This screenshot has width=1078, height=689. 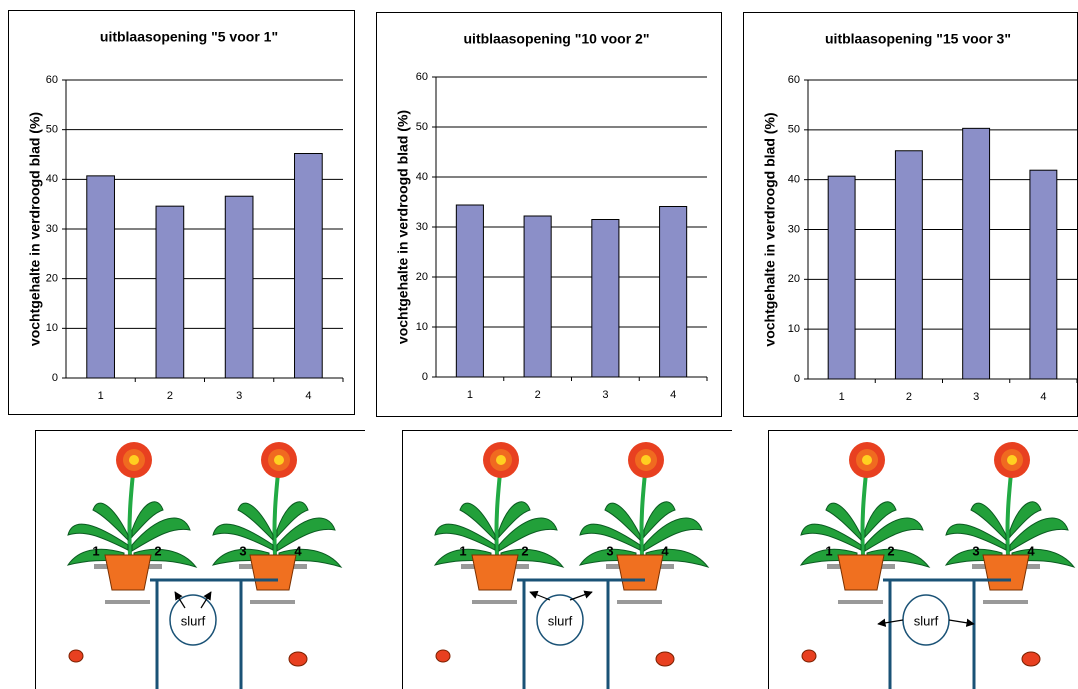 I want to click on chart-title: uitblaasopening "15 voor 3", so click(x=918, y=39).